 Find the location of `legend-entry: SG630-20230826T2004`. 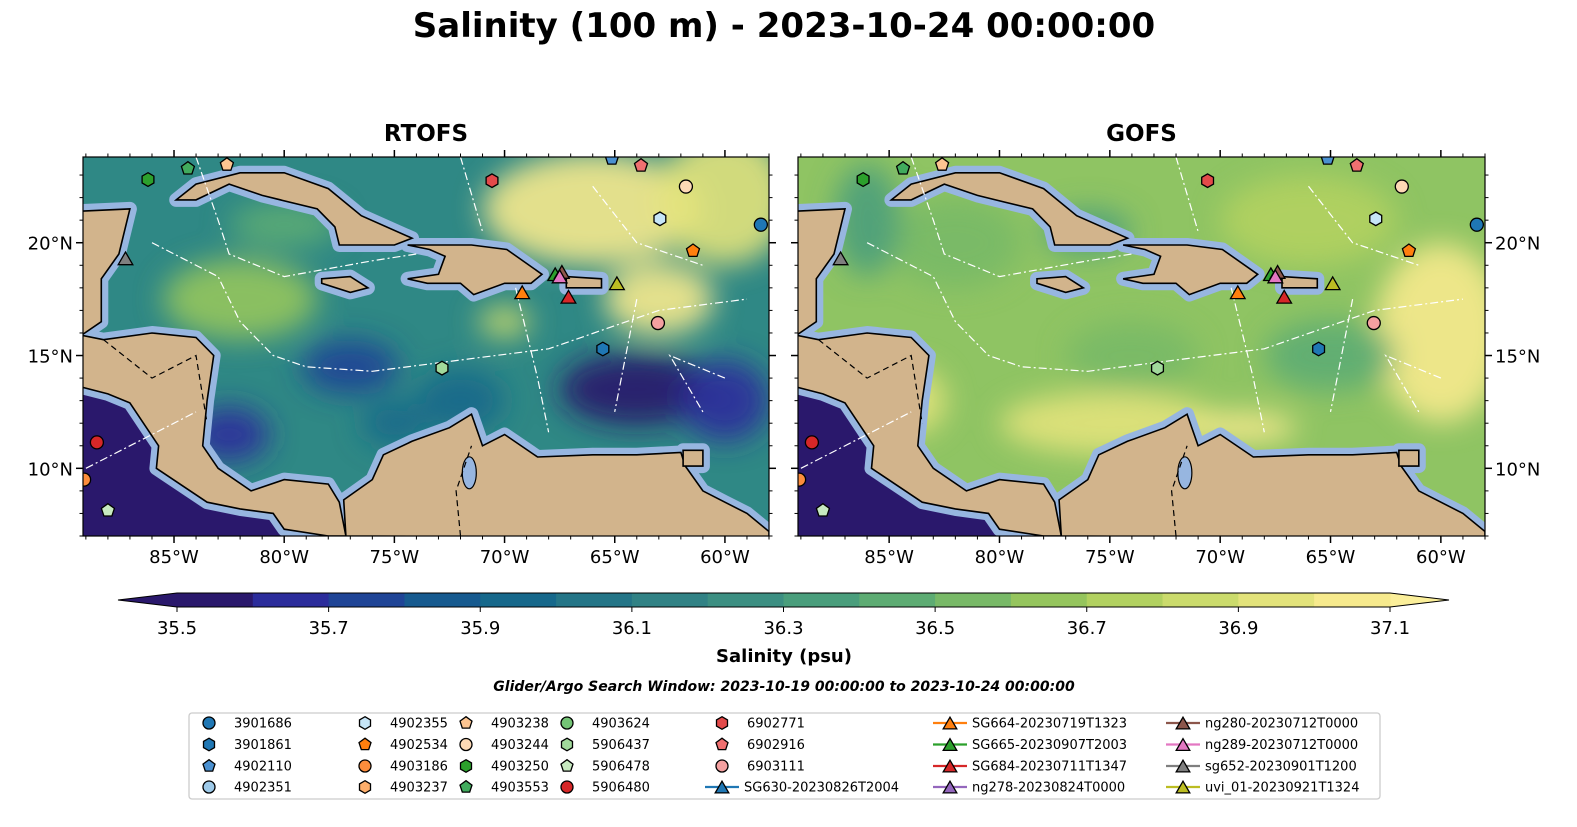

legend-entry: SG630-20230826T2004 is located at coordinates (802, 787).